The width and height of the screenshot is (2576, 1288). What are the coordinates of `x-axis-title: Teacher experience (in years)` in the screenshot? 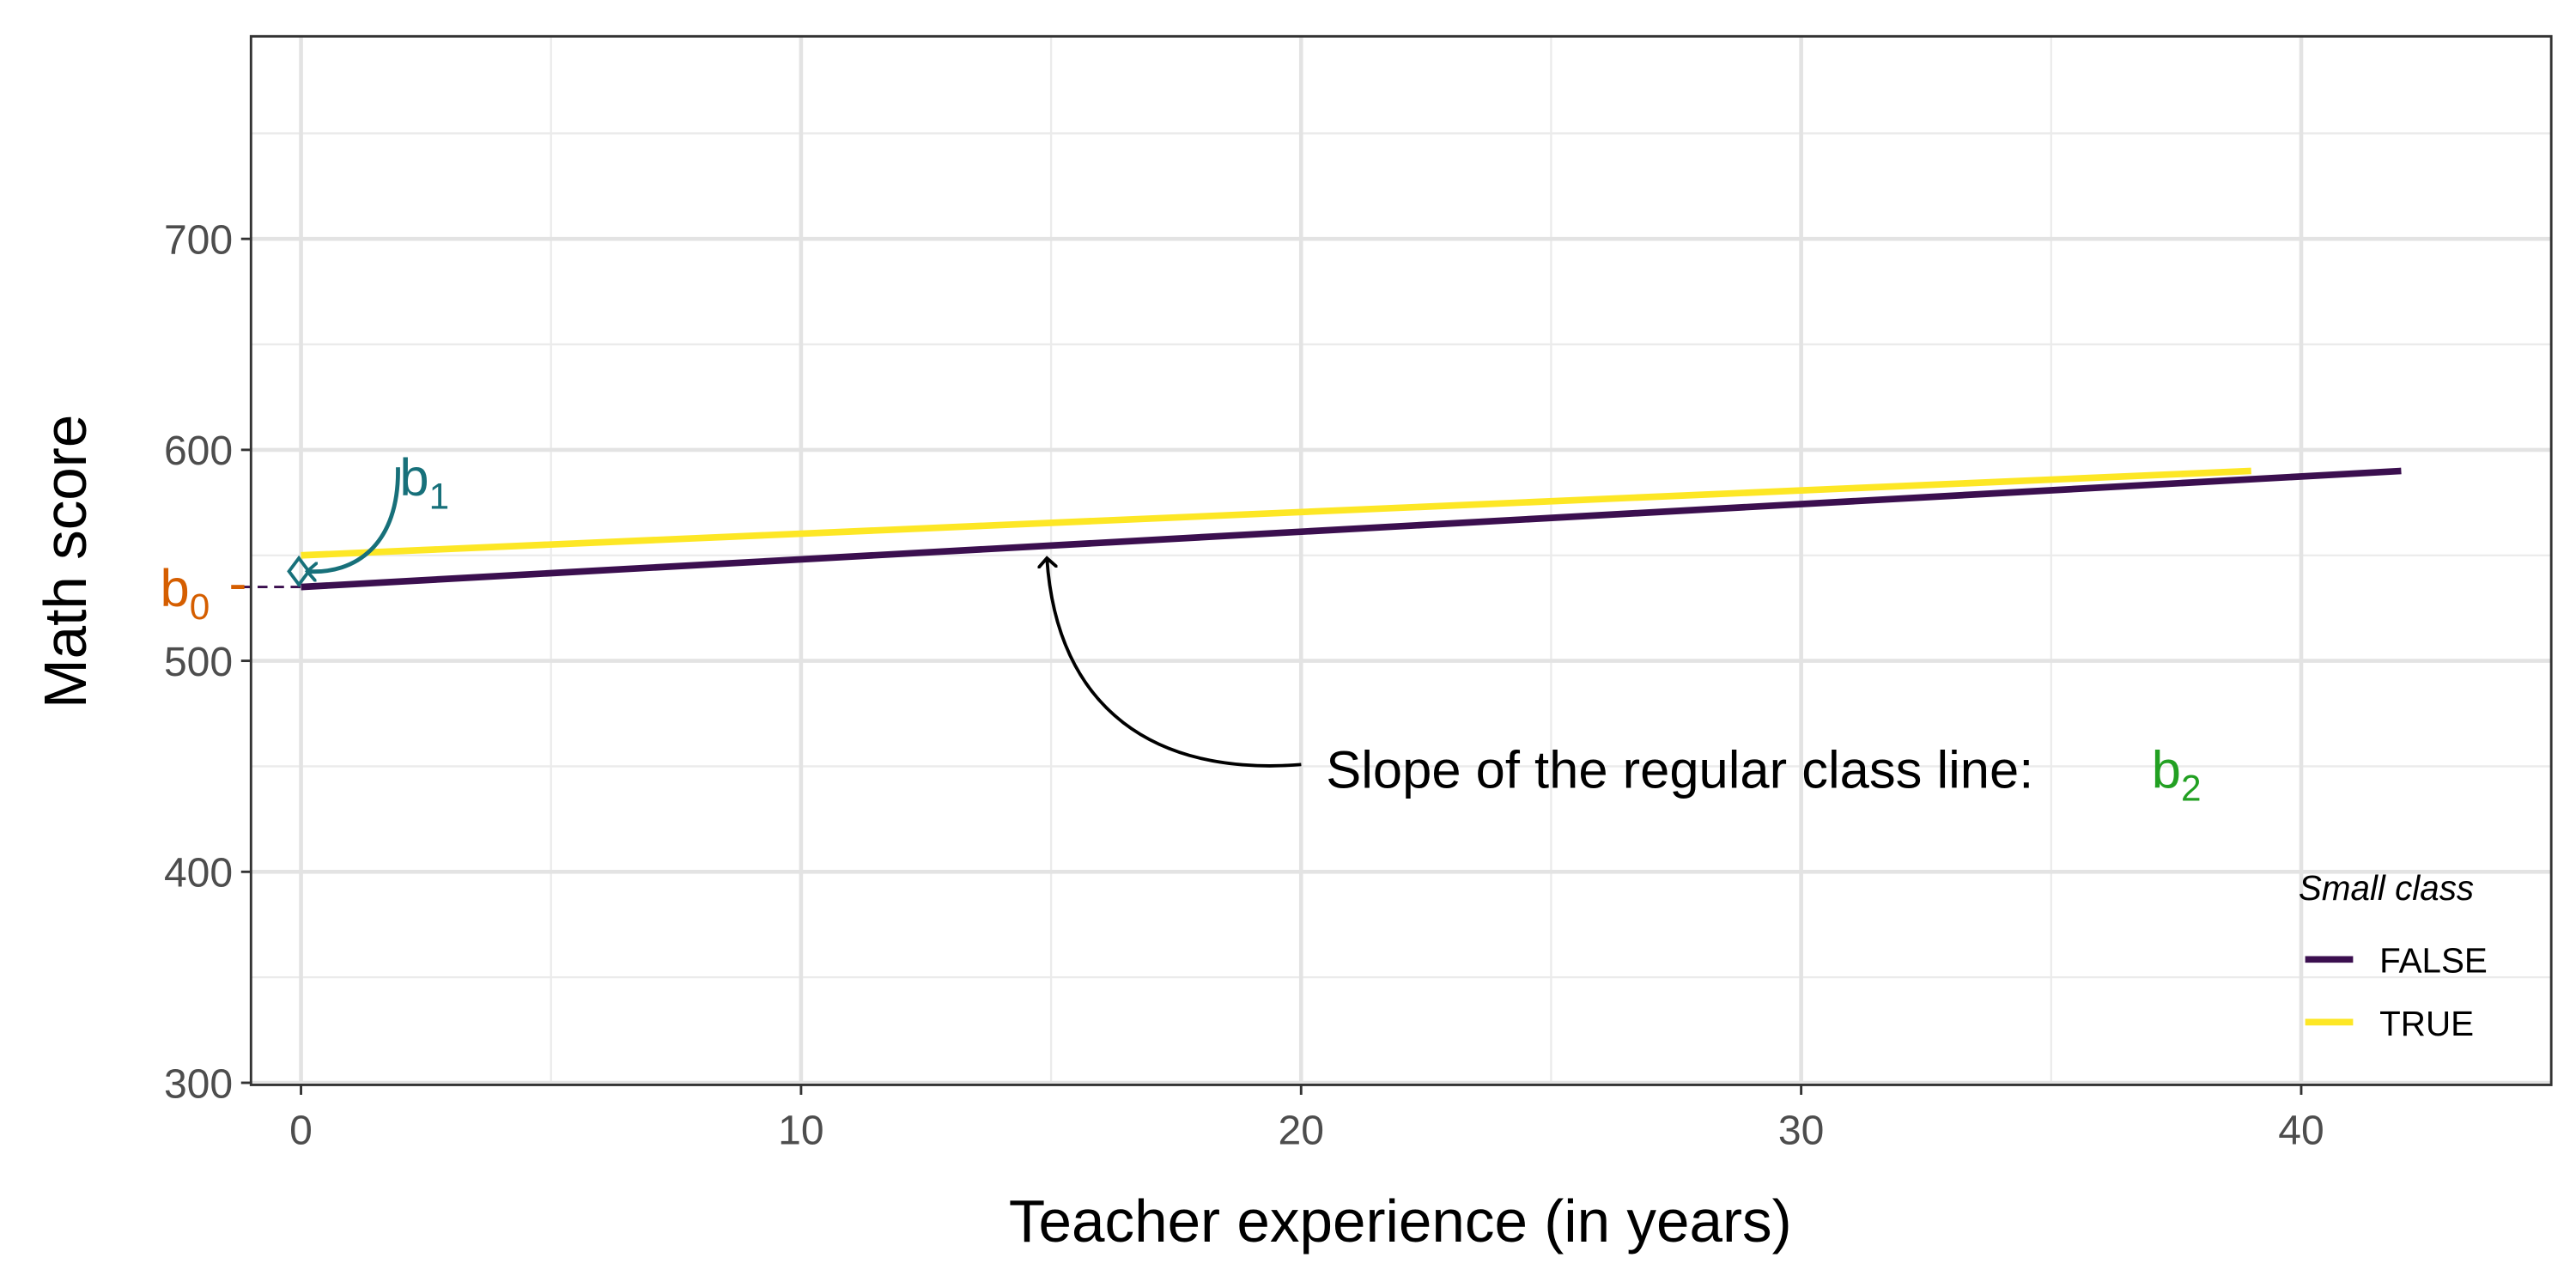 It's located at (1400, 1221).